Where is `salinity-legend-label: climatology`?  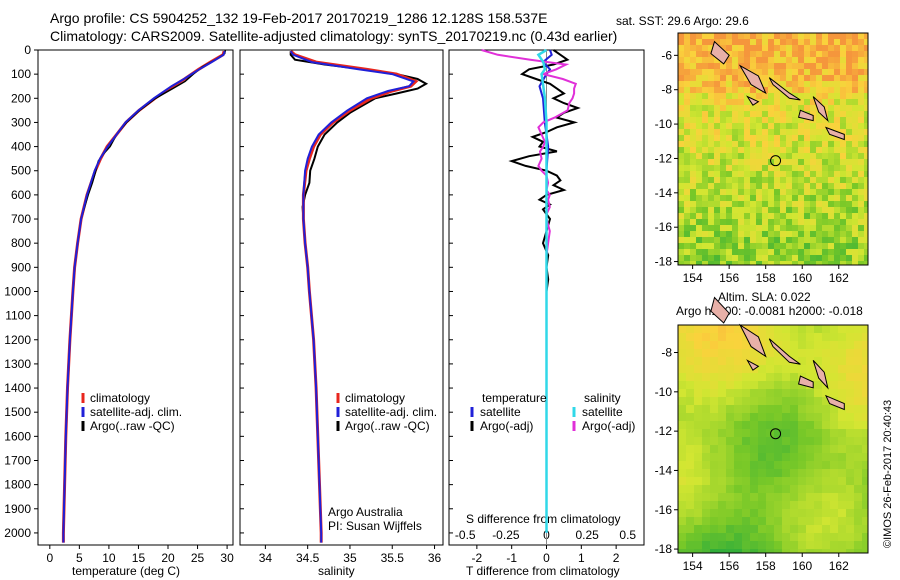
salinity-legend-label: climatology is located at coordinates (375, 398).